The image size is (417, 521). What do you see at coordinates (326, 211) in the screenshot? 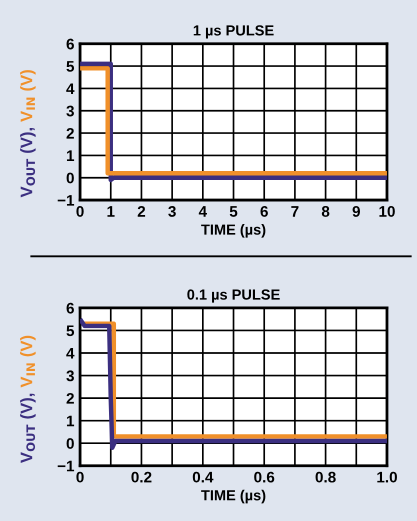
I see `x-tick-label: 8` at bounding box center [326, 211].